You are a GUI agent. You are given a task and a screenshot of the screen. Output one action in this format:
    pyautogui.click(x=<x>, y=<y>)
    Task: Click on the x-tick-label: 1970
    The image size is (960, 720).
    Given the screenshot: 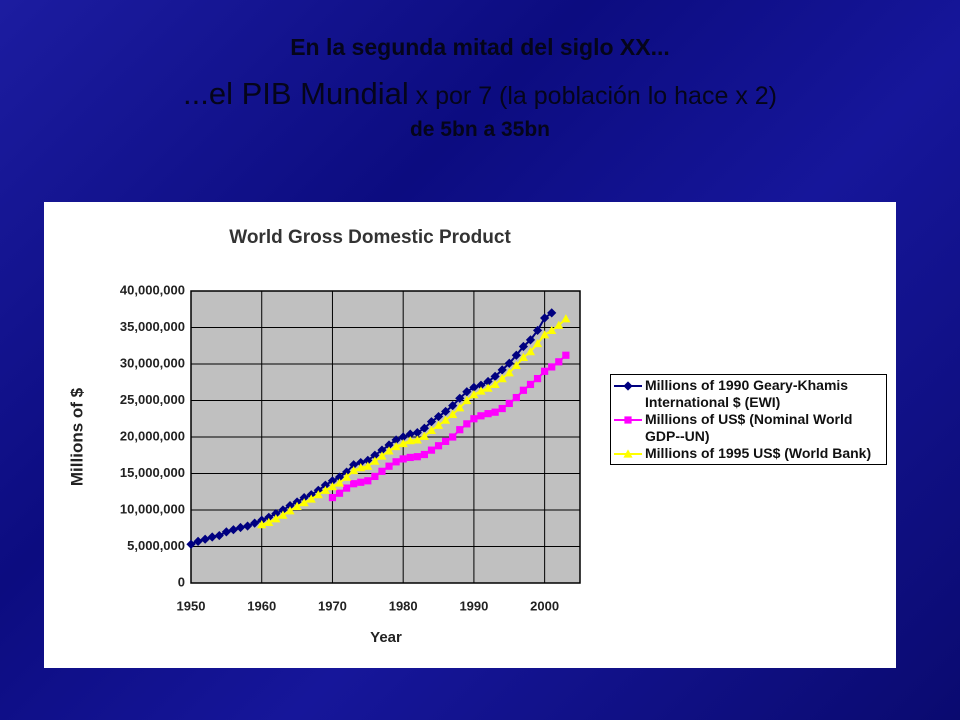 What is the action you would take?
    pyautogui.click(x=332, y=605)
    